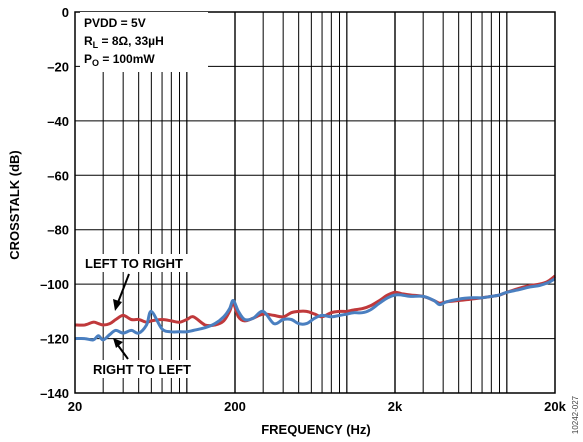 Image resolution: width=583 pixels, height=442 pixels. Describe the element at coordinates (575, 414) in the screenshot. I see `figure-id: 10242-027` at that location.